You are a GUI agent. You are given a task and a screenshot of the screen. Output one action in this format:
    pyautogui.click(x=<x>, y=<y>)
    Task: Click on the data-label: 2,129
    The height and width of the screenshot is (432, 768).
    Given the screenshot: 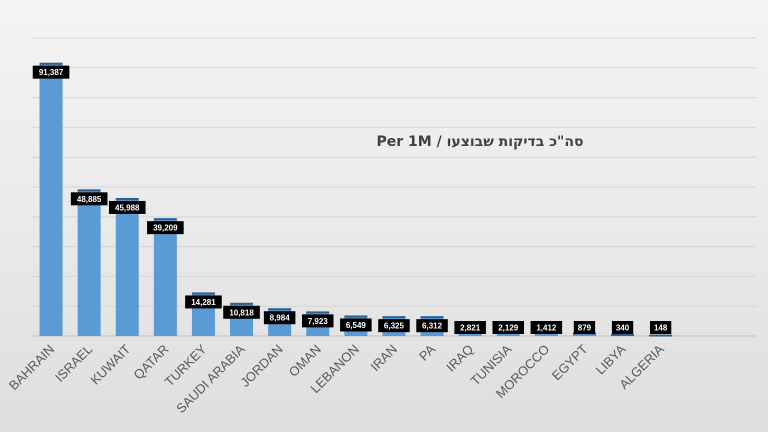 What is the action you would take?
    pyautogui.click(x=508, y=327)
    